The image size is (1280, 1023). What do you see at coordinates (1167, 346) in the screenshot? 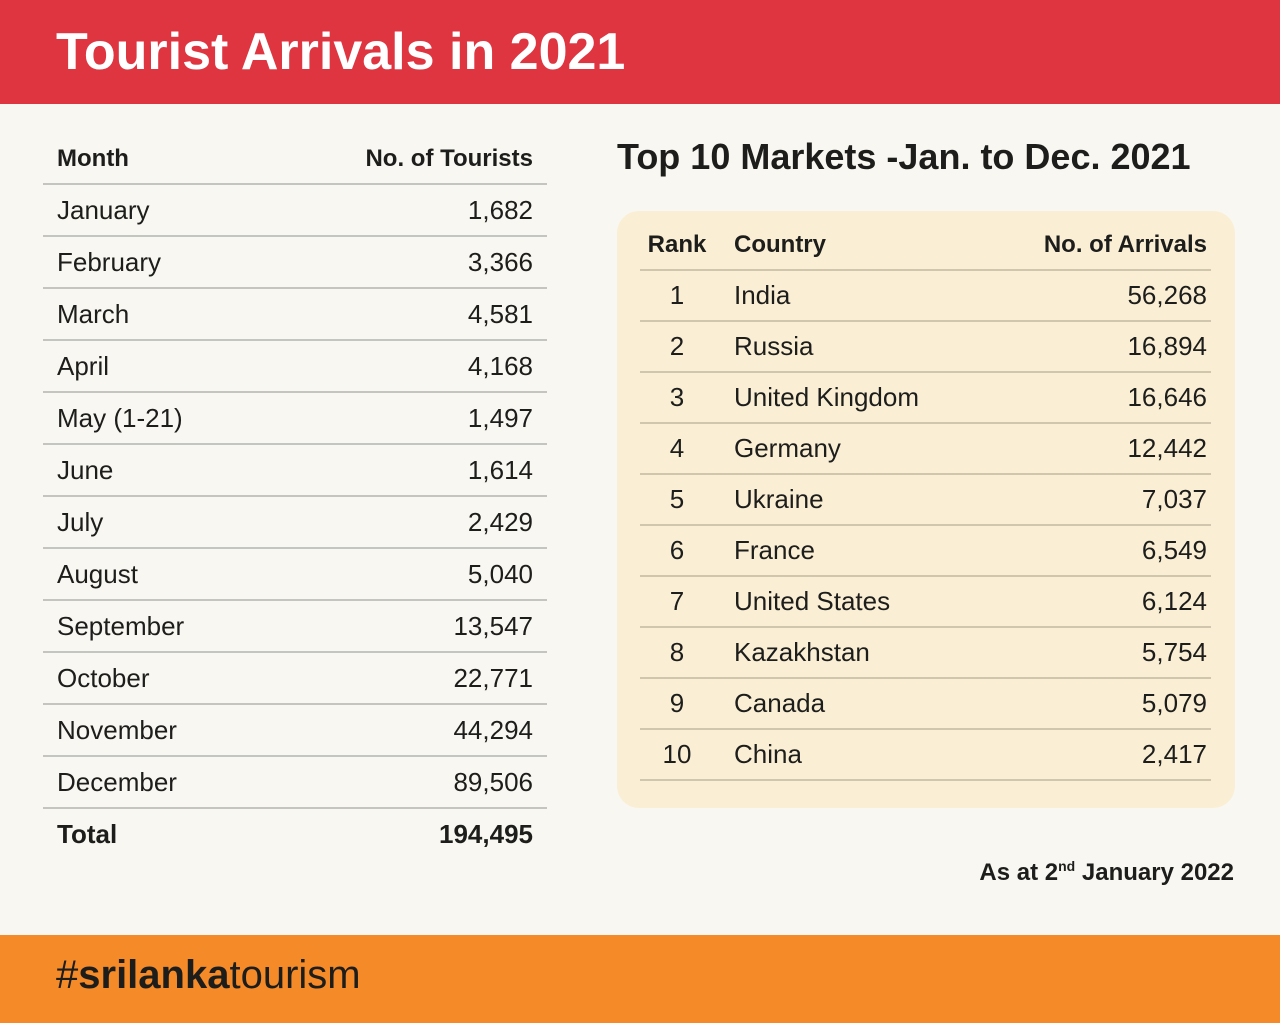
I see `market-arrivals: 16,894` at bounding box center [1167, 346].